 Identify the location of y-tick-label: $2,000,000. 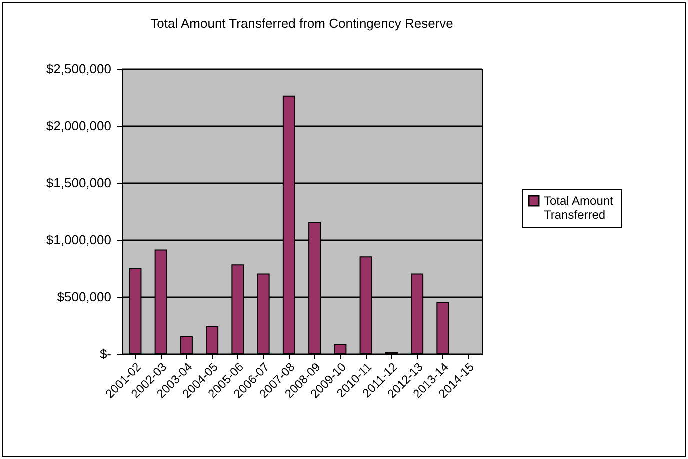
(79, 126).